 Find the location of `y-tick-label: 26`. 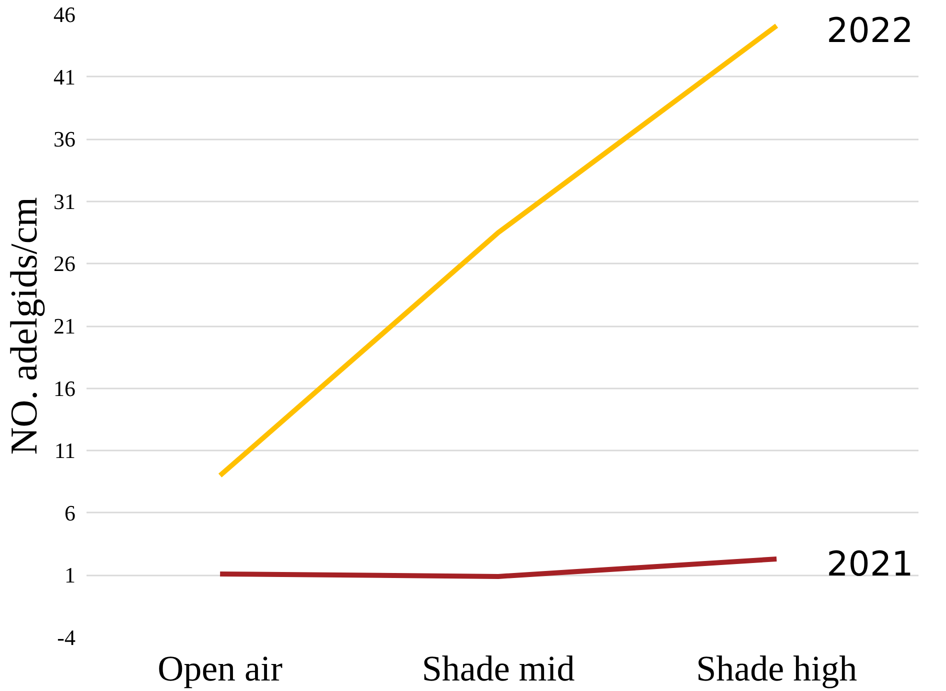

y-tick-label: 26 is located at coordinates (65, 263).